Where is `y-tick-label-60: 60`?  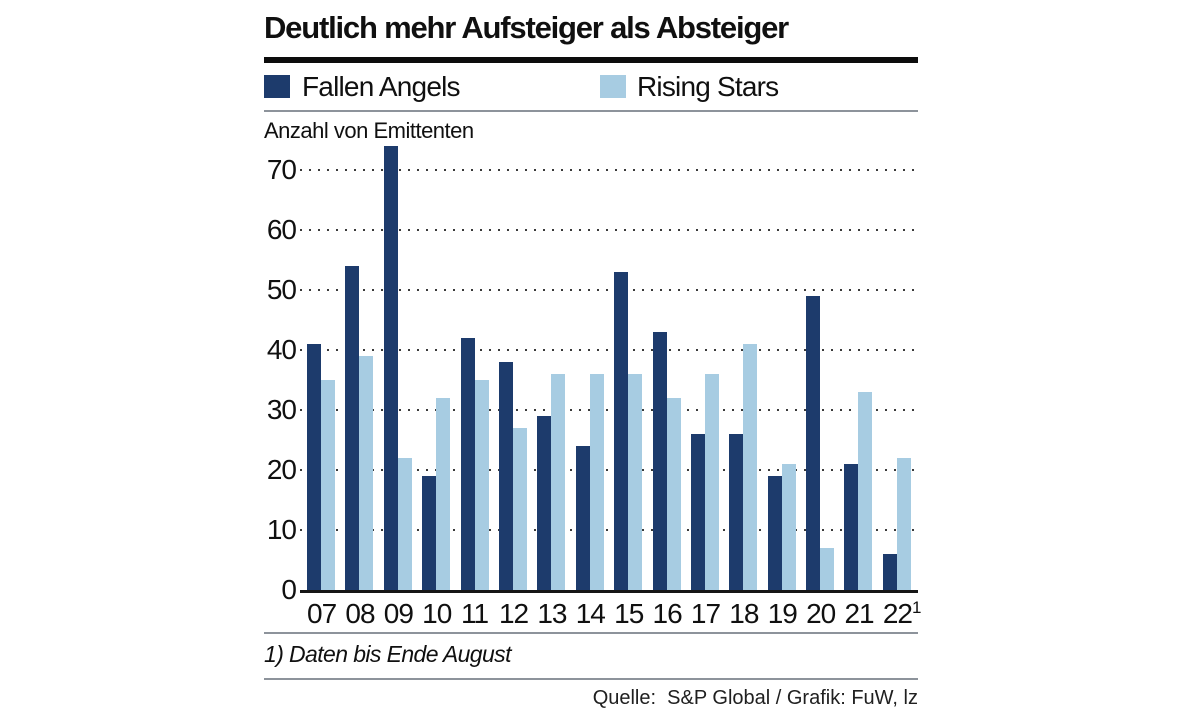 y-tick-label-60: 60 is located at coordinates (281, 229).